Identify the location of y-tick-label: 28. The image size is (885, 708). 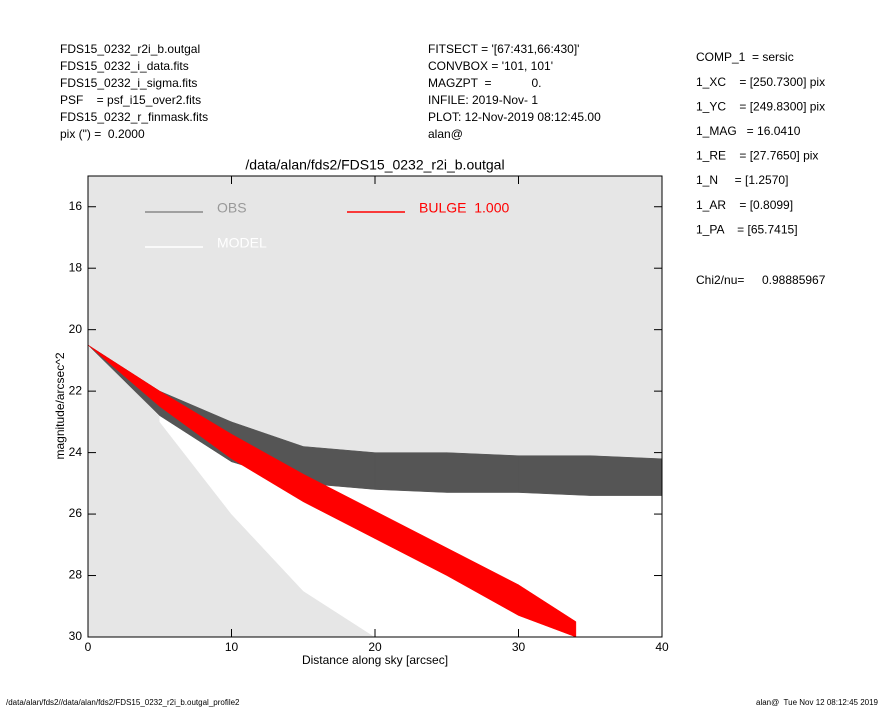
(76, 575).